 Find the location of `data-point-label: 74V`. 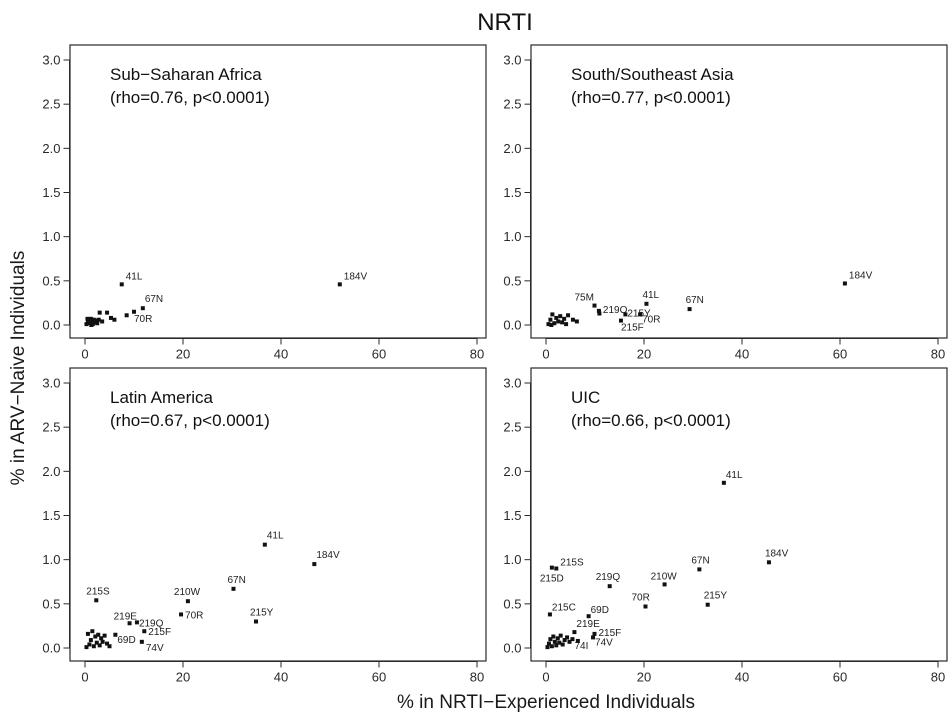

data-point-label: 74V is located at coordinates (155, 648).